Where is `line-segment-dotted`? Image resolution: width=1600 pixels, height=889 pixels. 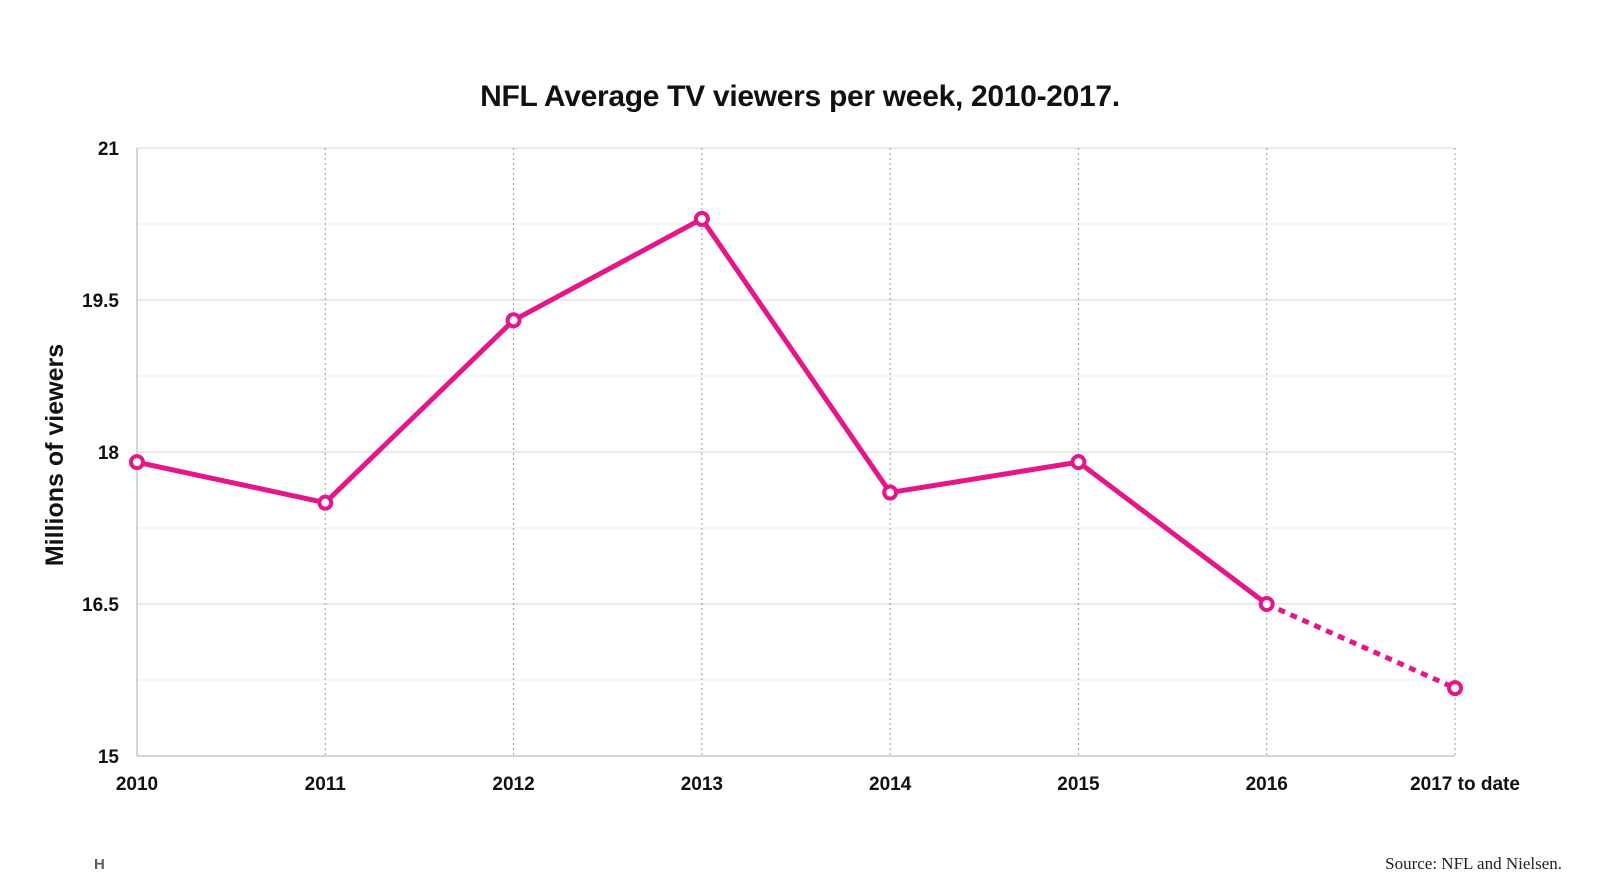 line-segment-dotted is located at coordinates (1361, 646).